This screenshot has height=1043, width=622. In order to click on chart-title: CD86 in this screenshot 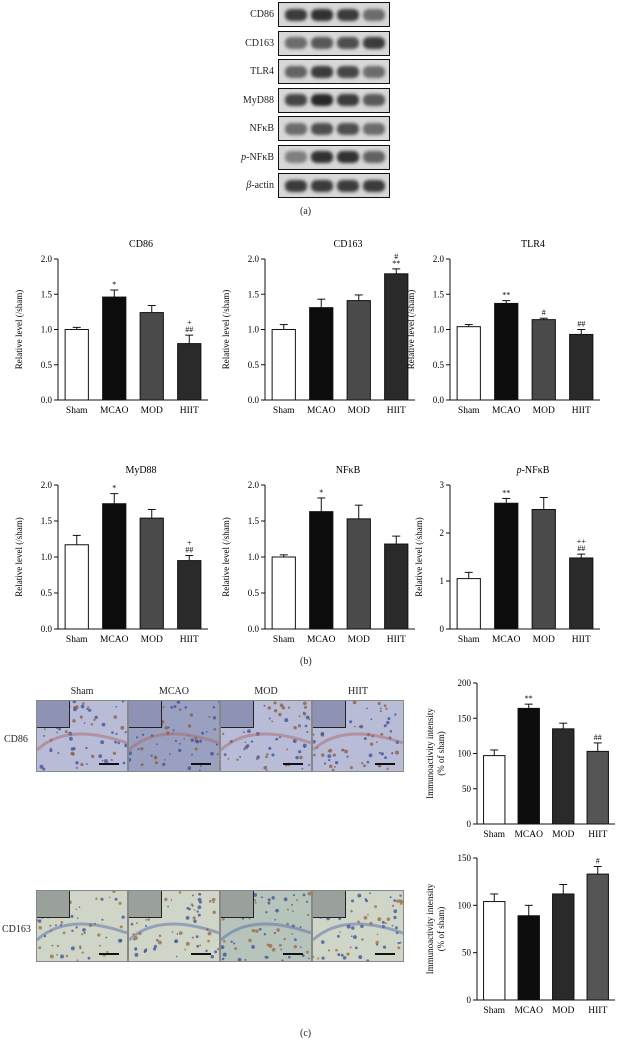, I will do `click(141, 244)`.